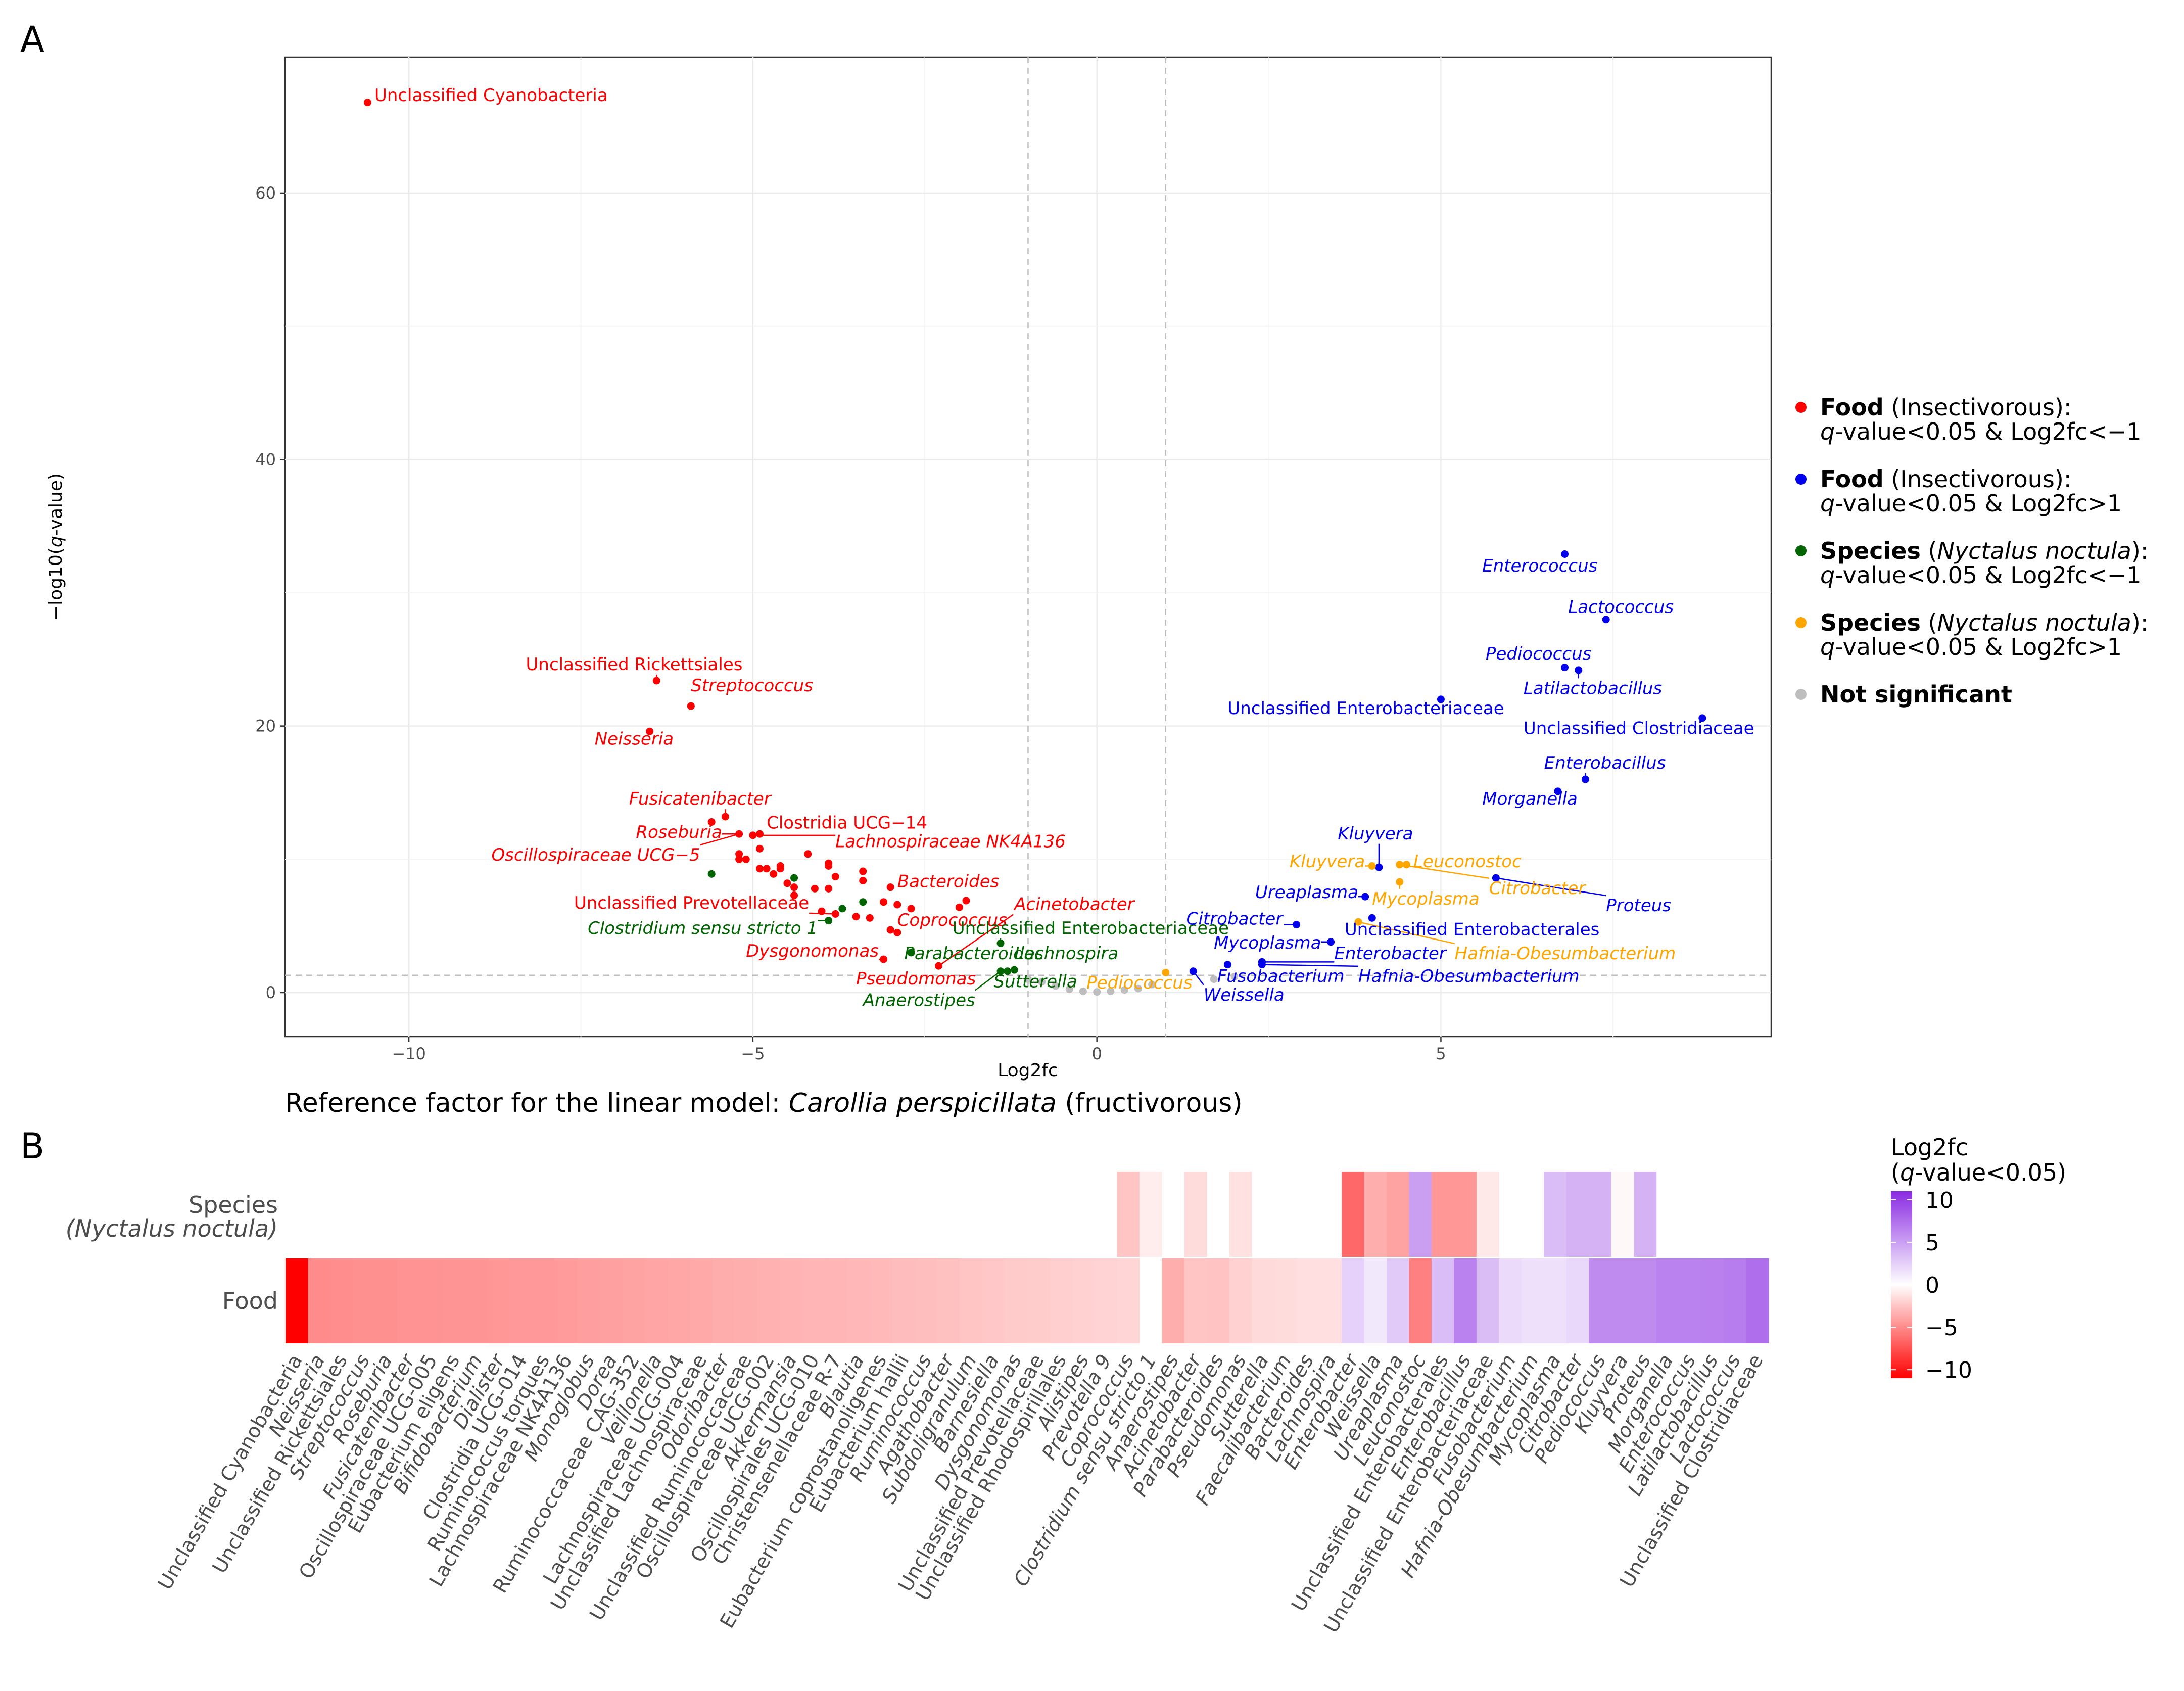  Describe the element at coordinates (949, 882) in the screenshot. I see `point-label: Bacteroides` at that location.